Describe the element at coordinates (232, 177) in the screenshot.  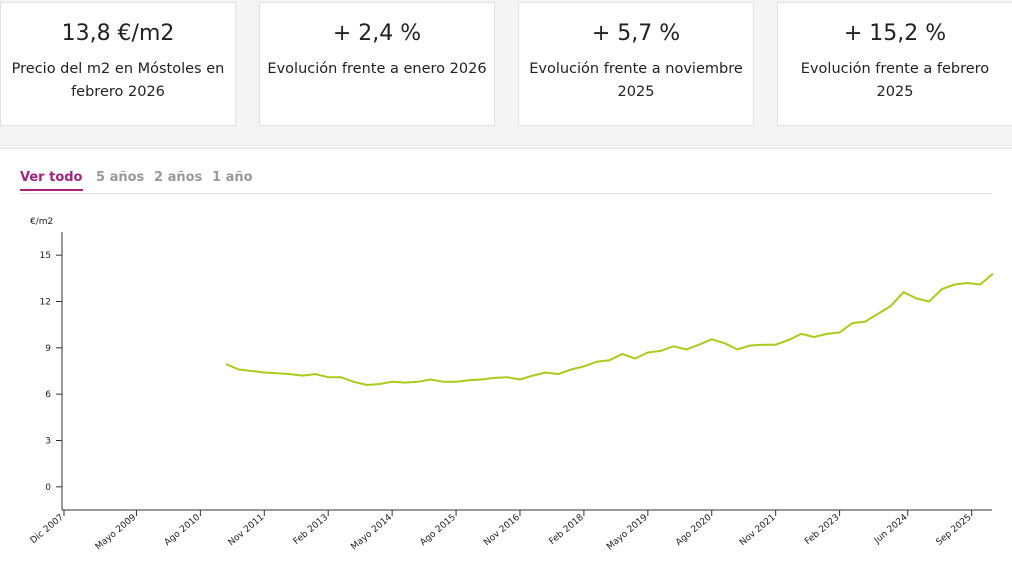
I see `tab: 1 año` at that location.